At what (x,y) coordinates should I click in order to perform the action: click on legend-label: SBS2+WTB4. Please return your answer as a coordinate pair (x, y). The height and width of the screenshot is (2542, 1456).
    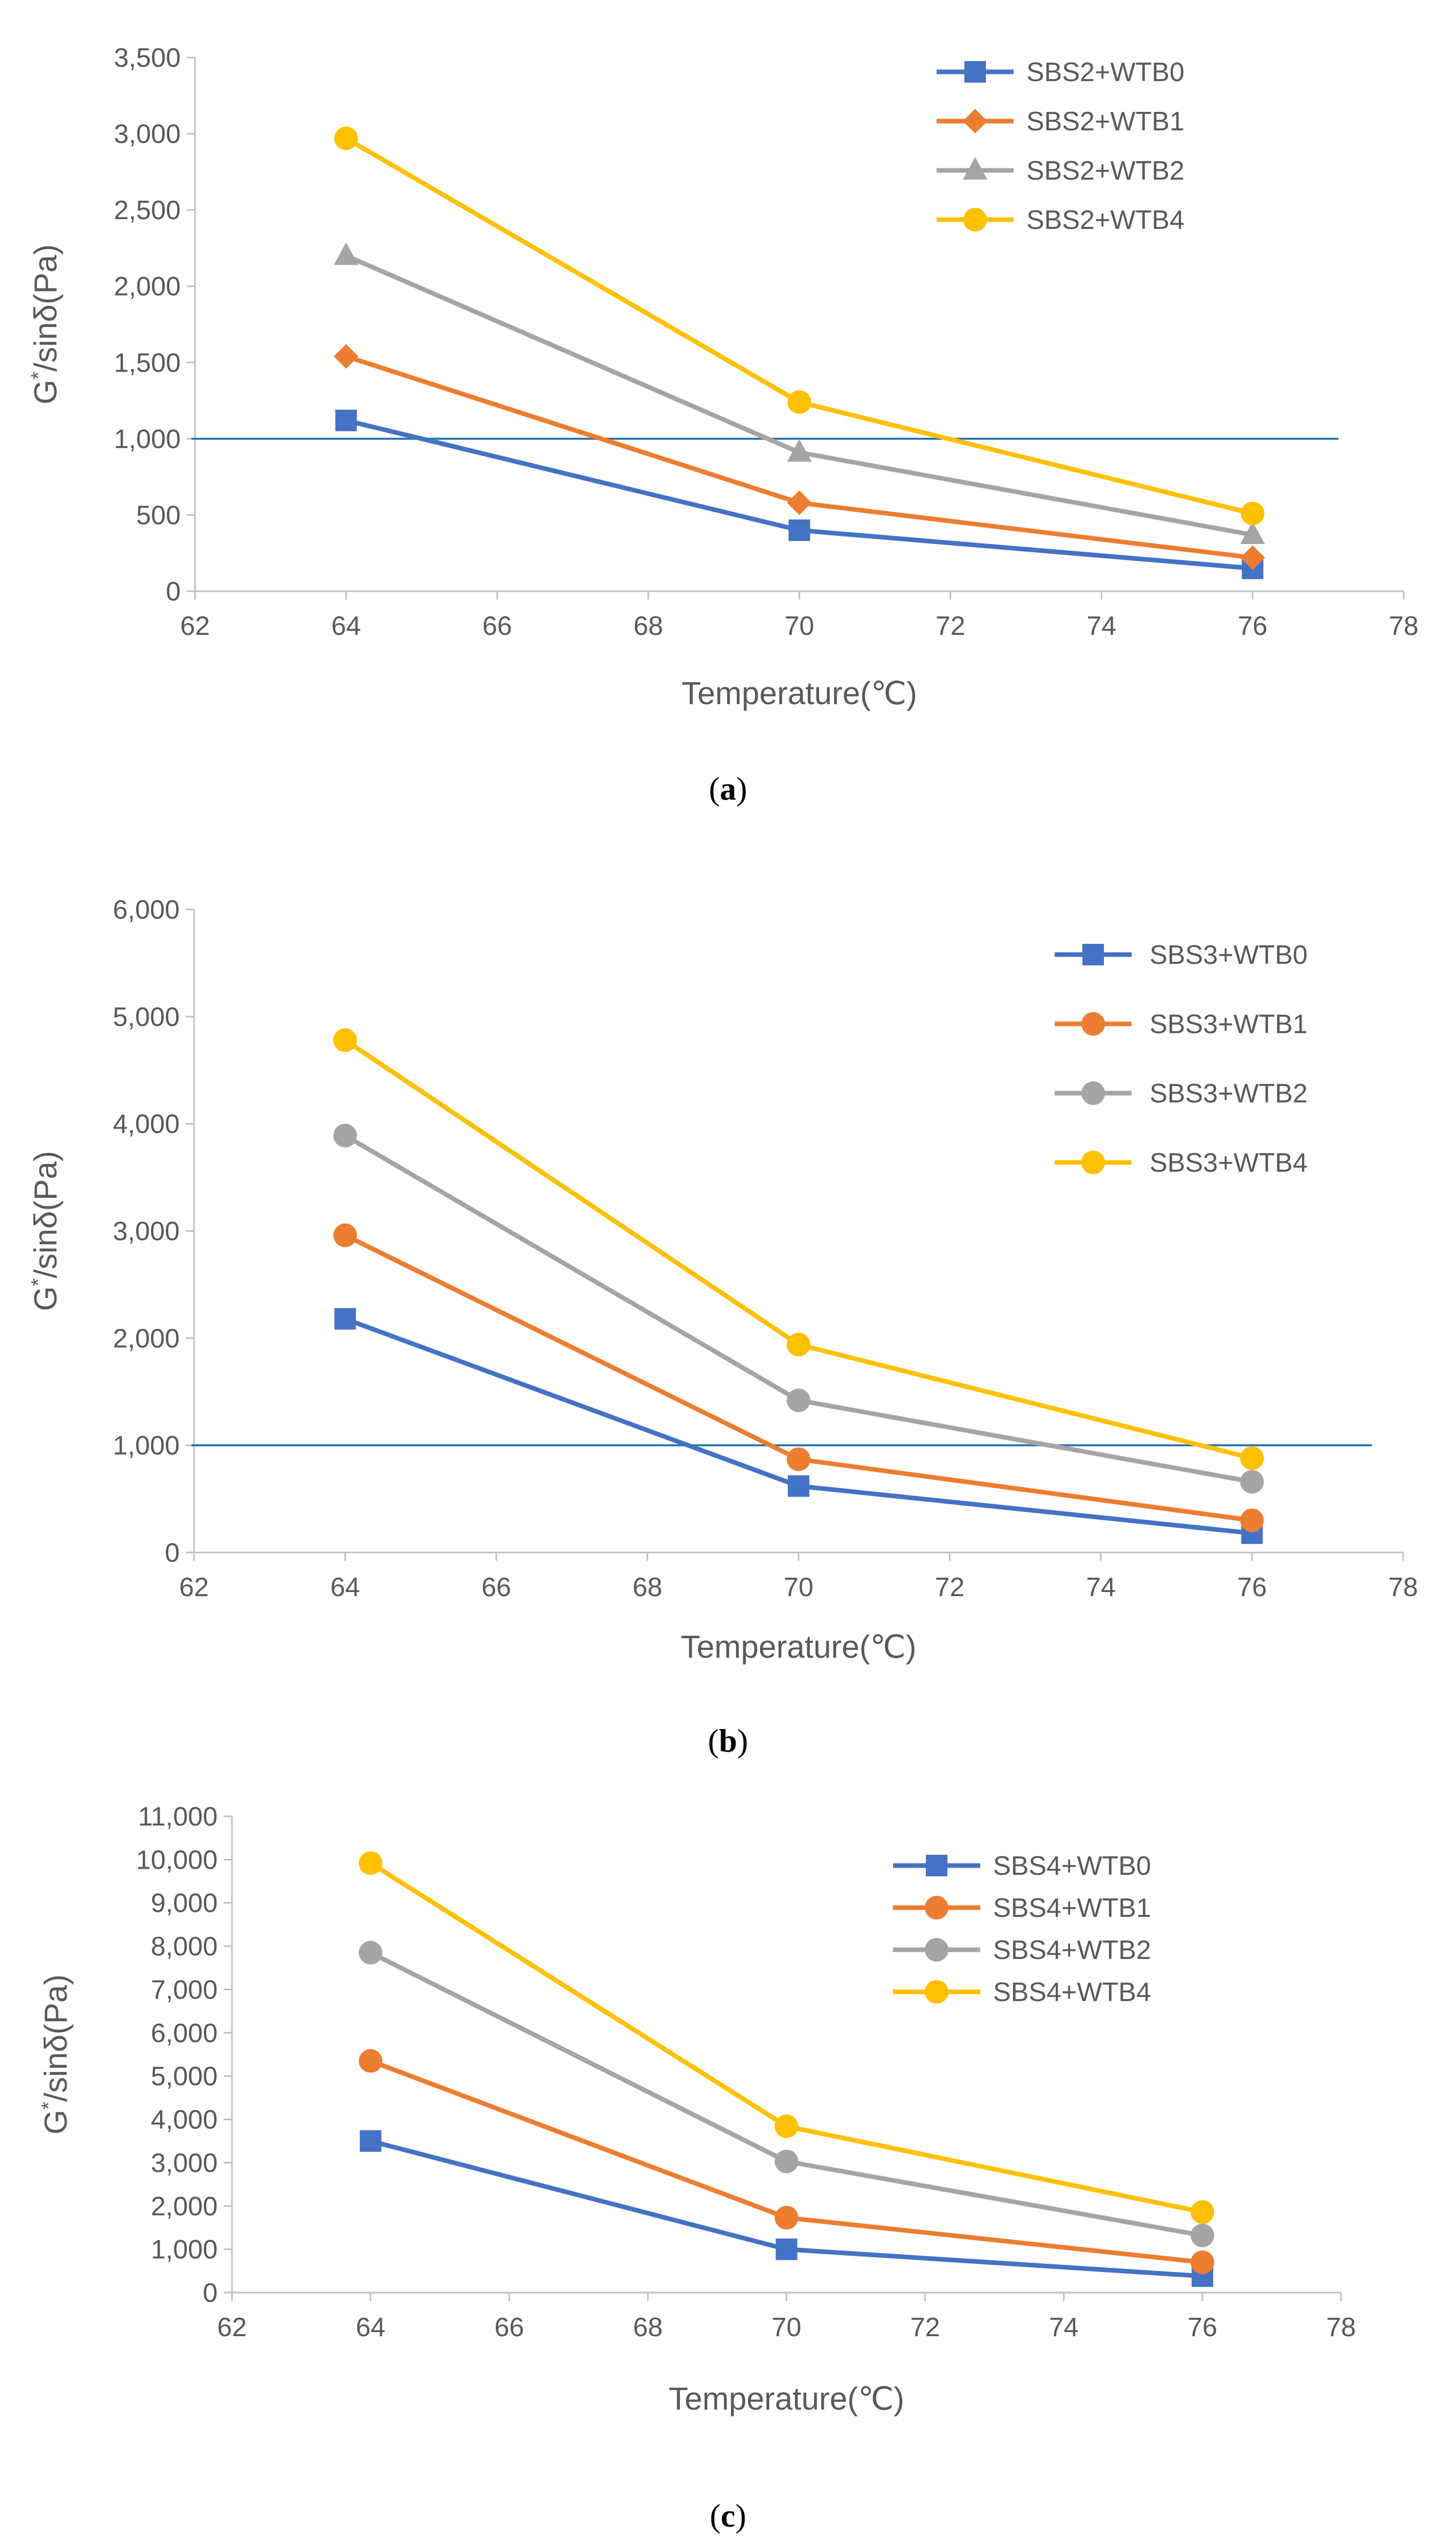
    Looking at the image, I should click on (1106, 220).